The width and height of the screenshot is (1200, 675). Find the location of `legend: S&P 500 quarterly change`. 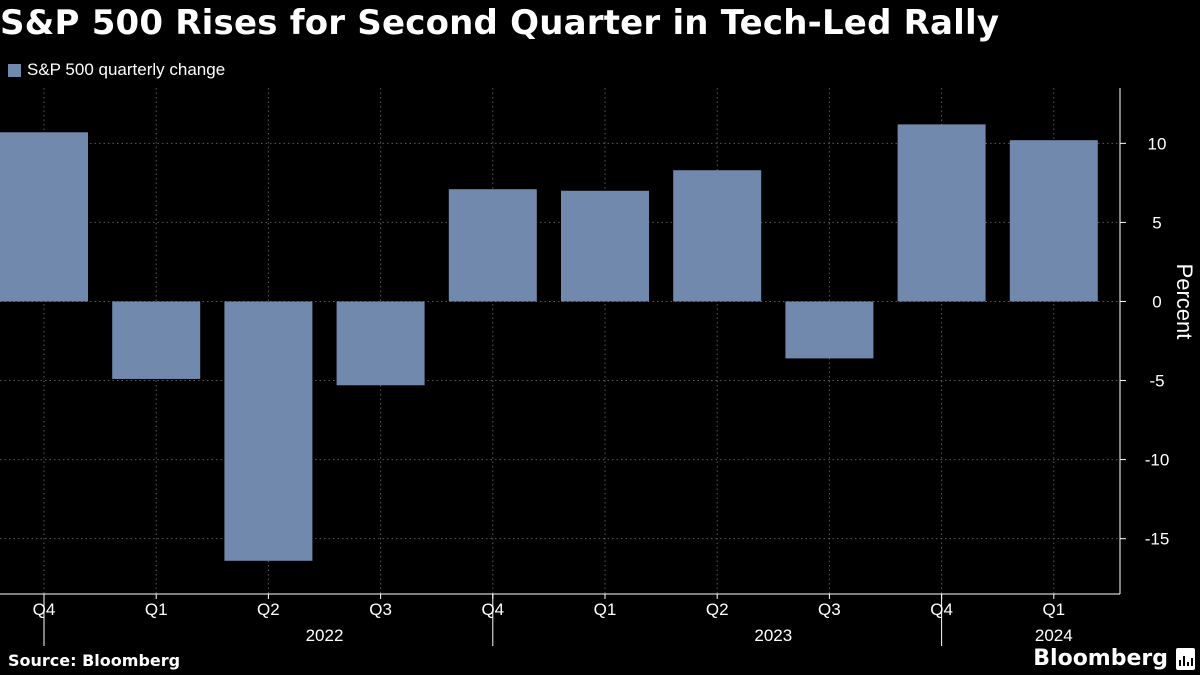

legend: S&P 500 quarterly change is located at coordinates (116, 70).